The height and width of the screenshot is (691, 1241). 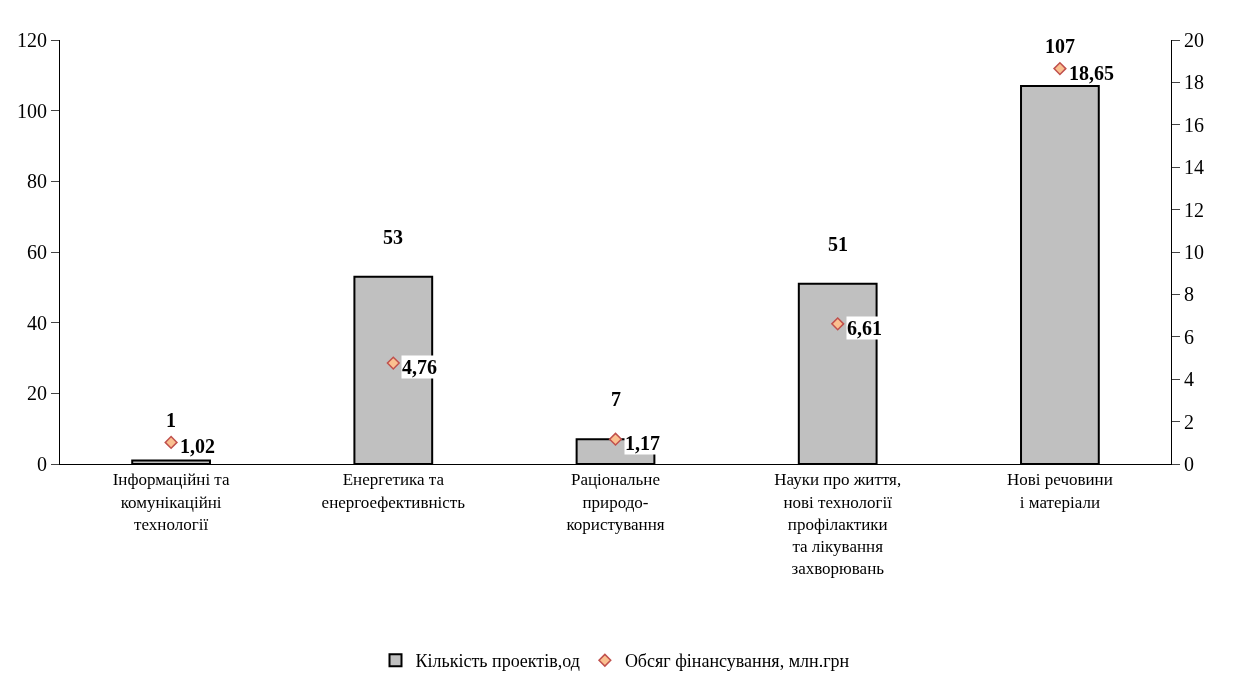 What do you see at coordinates (32, 110) in the screenshot?
I see `y-tick-label: 100` at bounding box center [32, 110].